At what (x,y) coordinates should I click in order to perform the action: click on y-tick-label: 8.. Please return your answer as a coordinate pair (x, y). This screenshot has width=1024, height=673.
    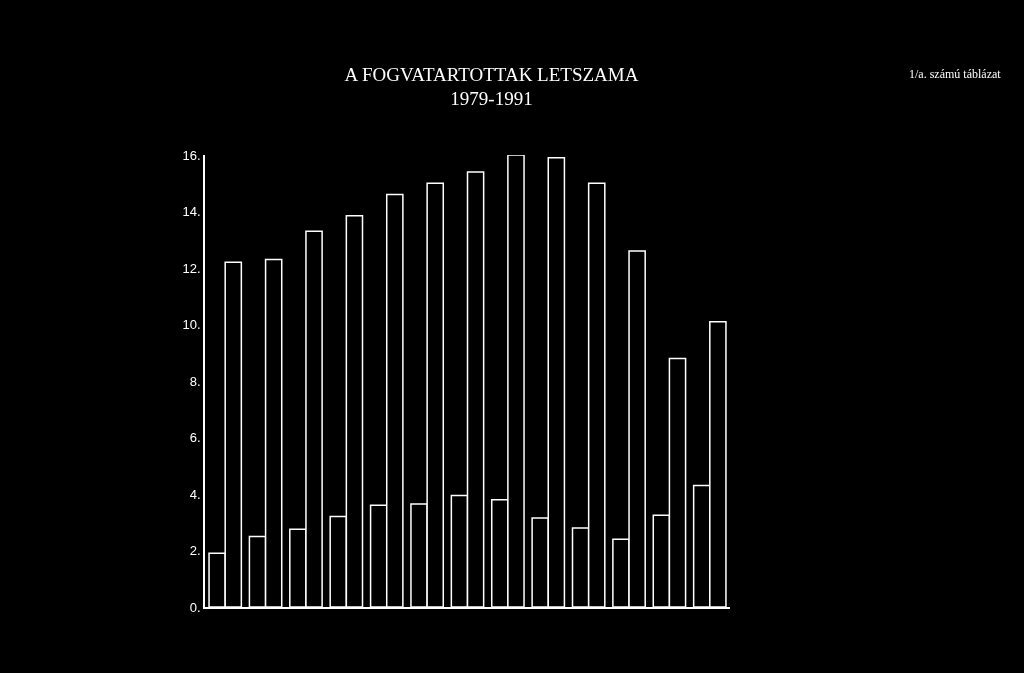
    Looking at the image, I should click on (195, 381).